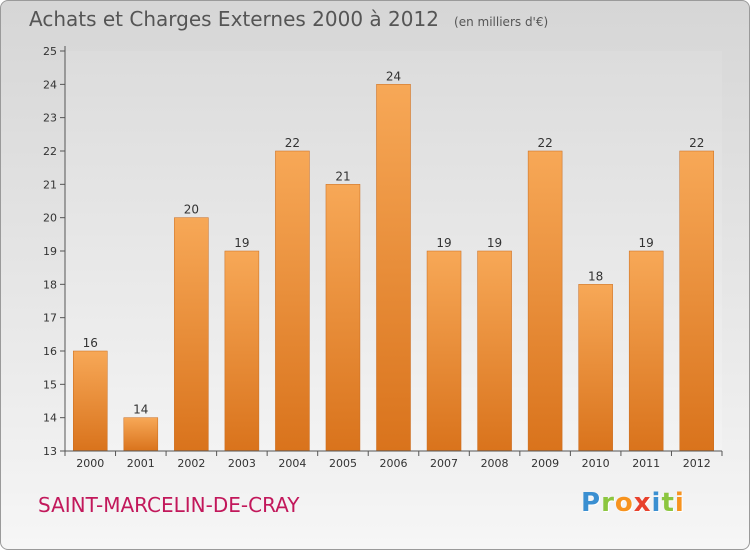 This screenshot has height=550, width=750. I want to click on x-tick-label: 2009, so click(545, 463).